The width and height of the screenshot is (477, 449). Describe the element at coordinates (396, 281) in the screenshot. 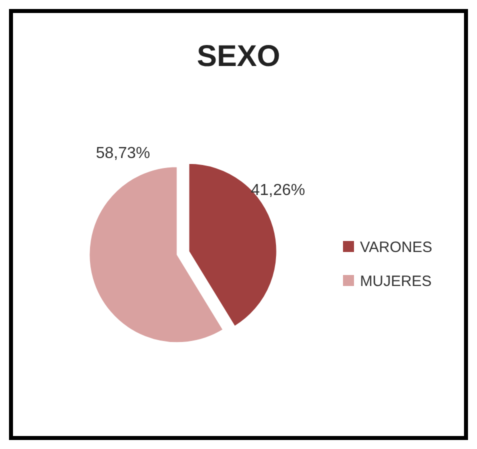

I see `legend-label: MUJERES` at that location.